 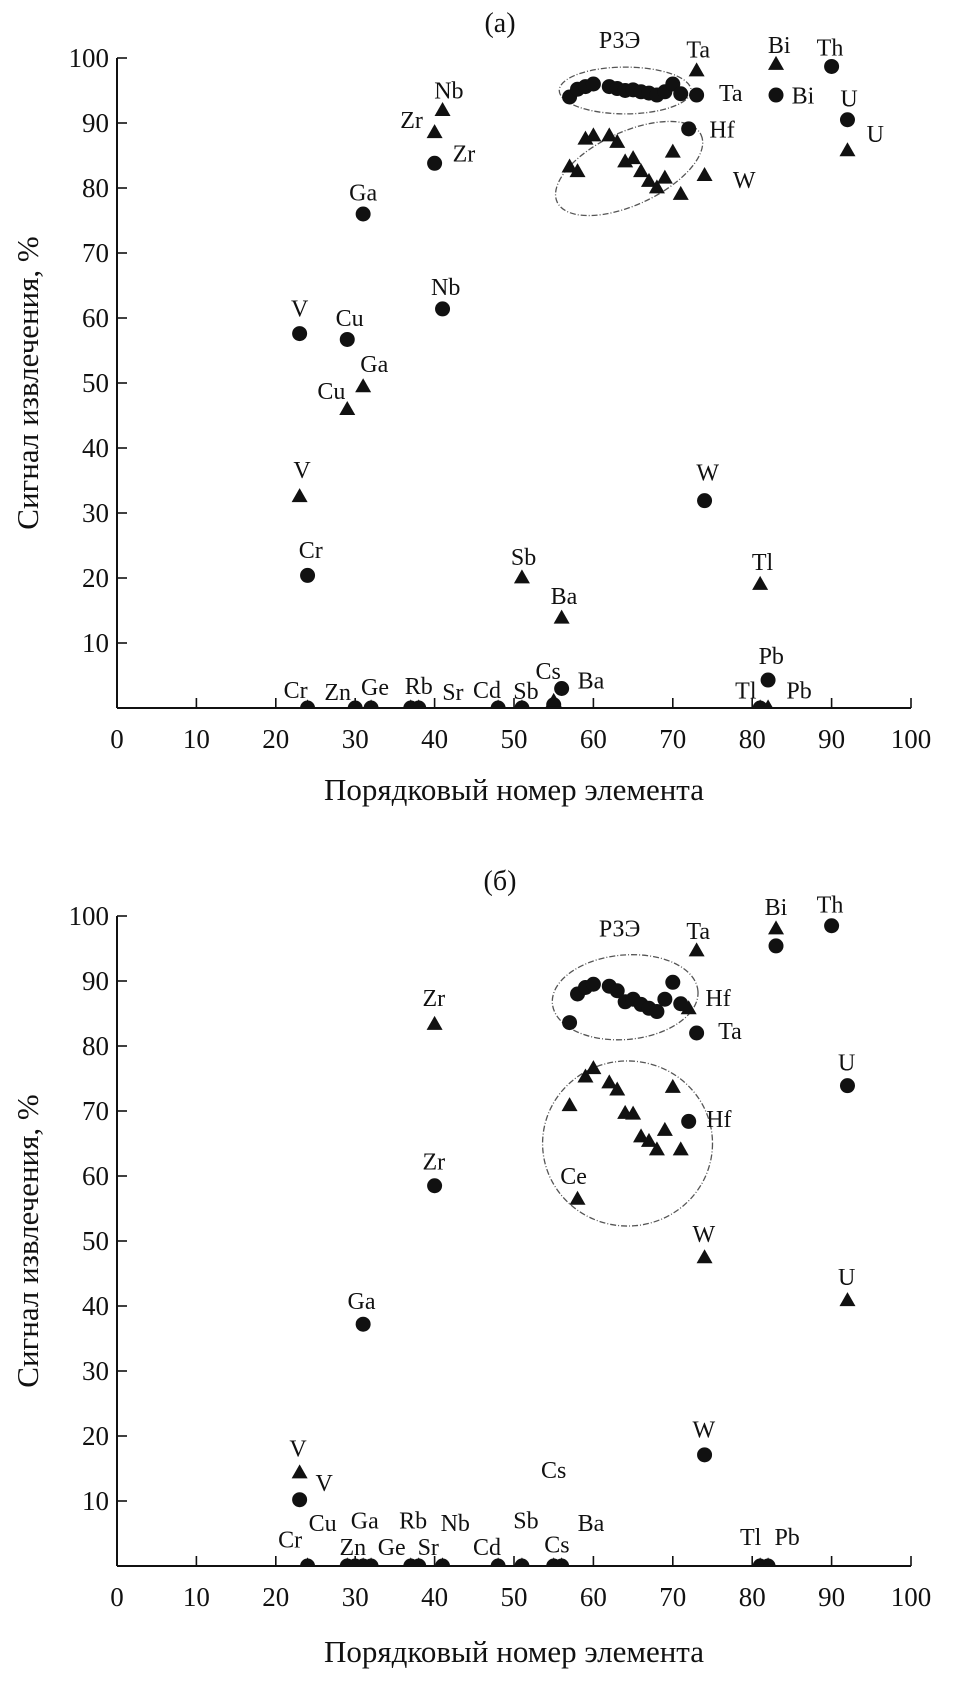 I want to click on element-label: Zn, so click(x=352, y=1548).